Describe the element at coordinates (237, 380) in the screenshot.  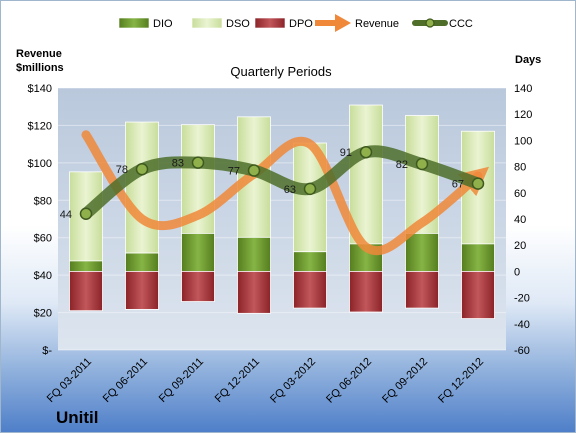
I see `x-tick-label: FQ 12-2011` at that location.